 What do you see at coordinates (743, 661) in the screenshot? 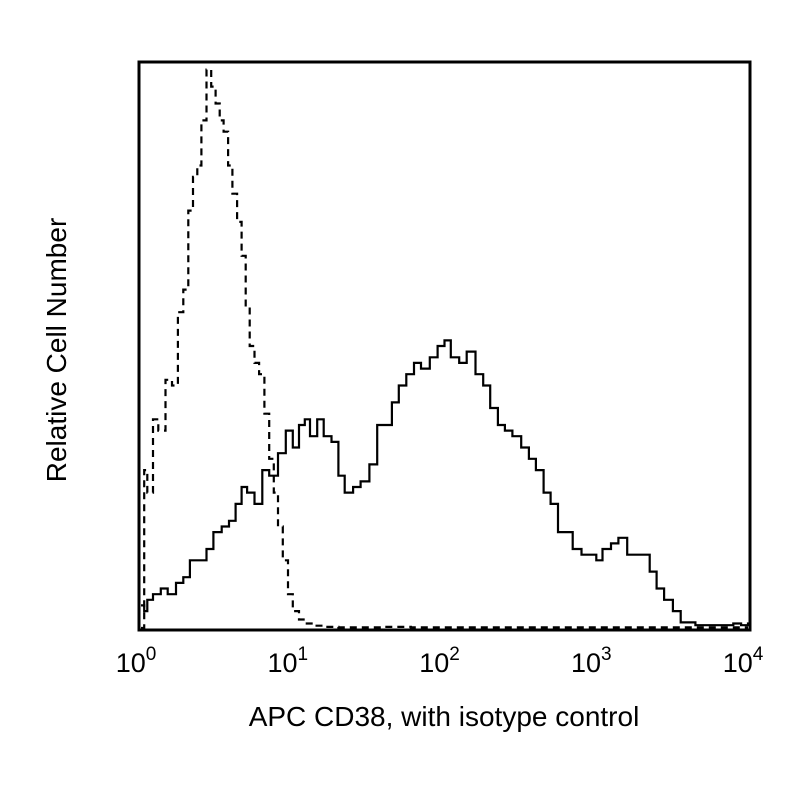
I see `x-tick-label: 10⁴` at bounding box center [743, 661].